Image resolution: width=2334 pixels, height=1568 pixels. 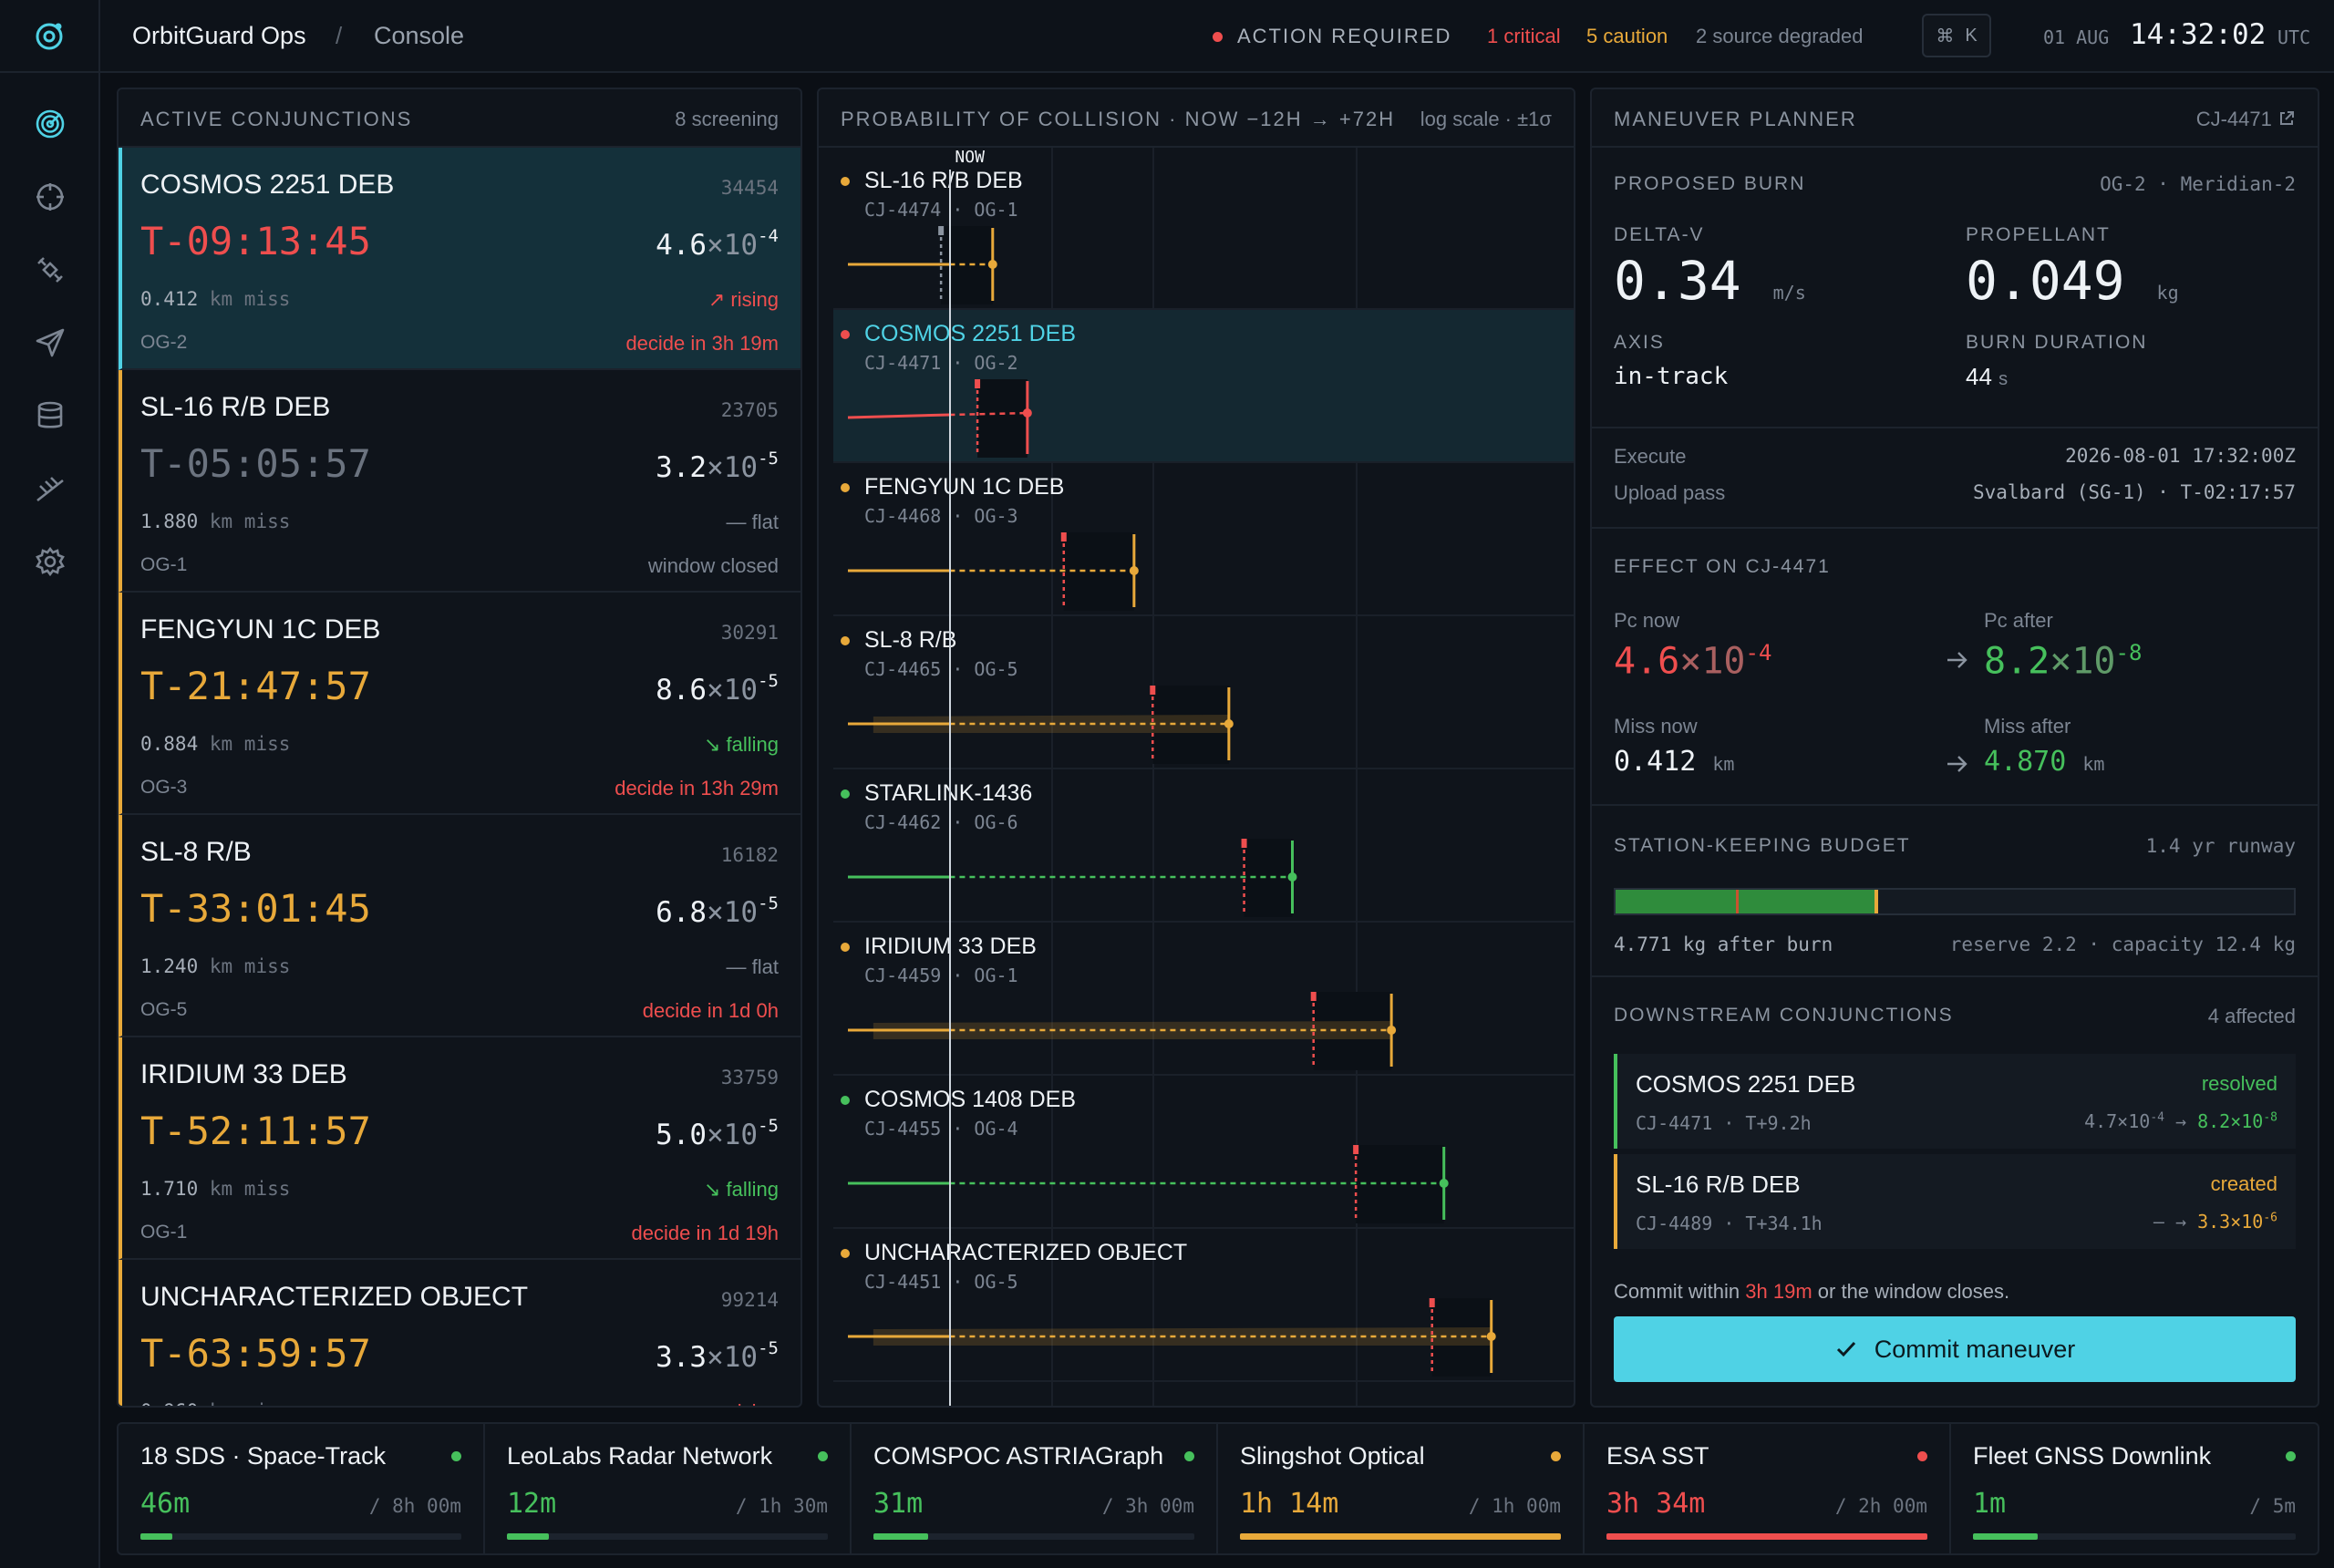 What do you see at coordinates (50, 416) in the screenshot?
I see `database-icon` at bounding box center [50, 416].